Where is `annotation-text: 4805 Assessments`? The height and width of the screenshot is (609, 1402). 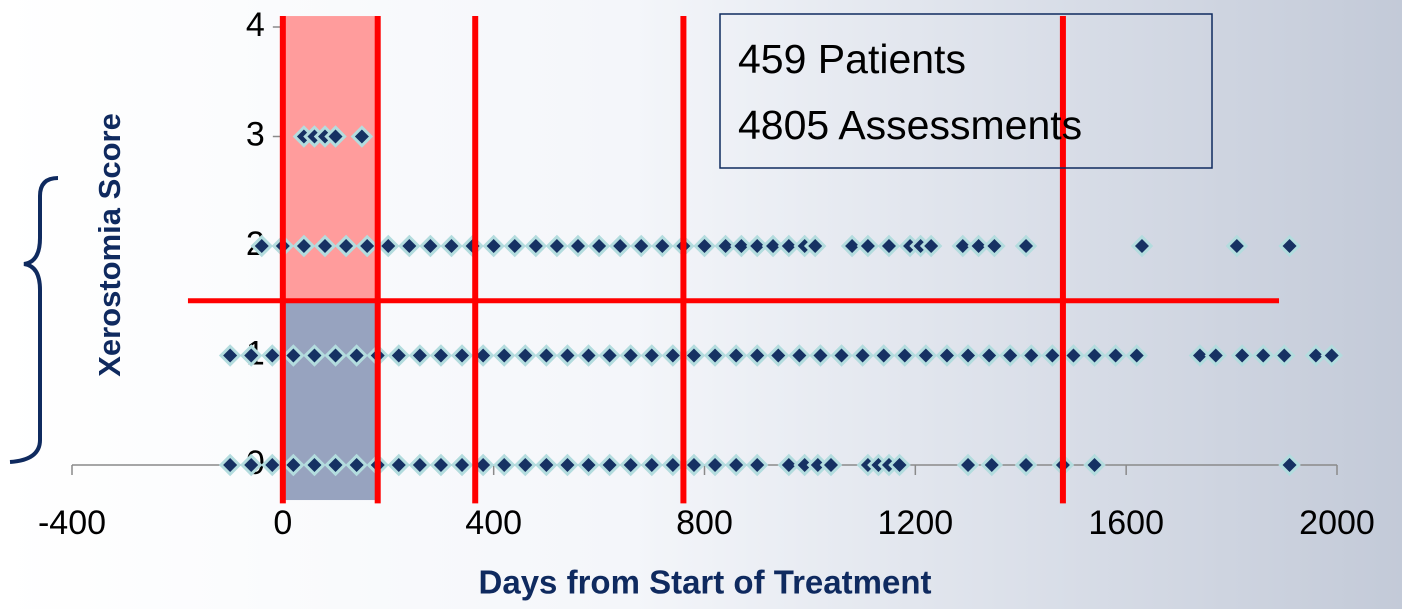 annotation-text: 4805 Assessments is located at coordinates (910, 125).